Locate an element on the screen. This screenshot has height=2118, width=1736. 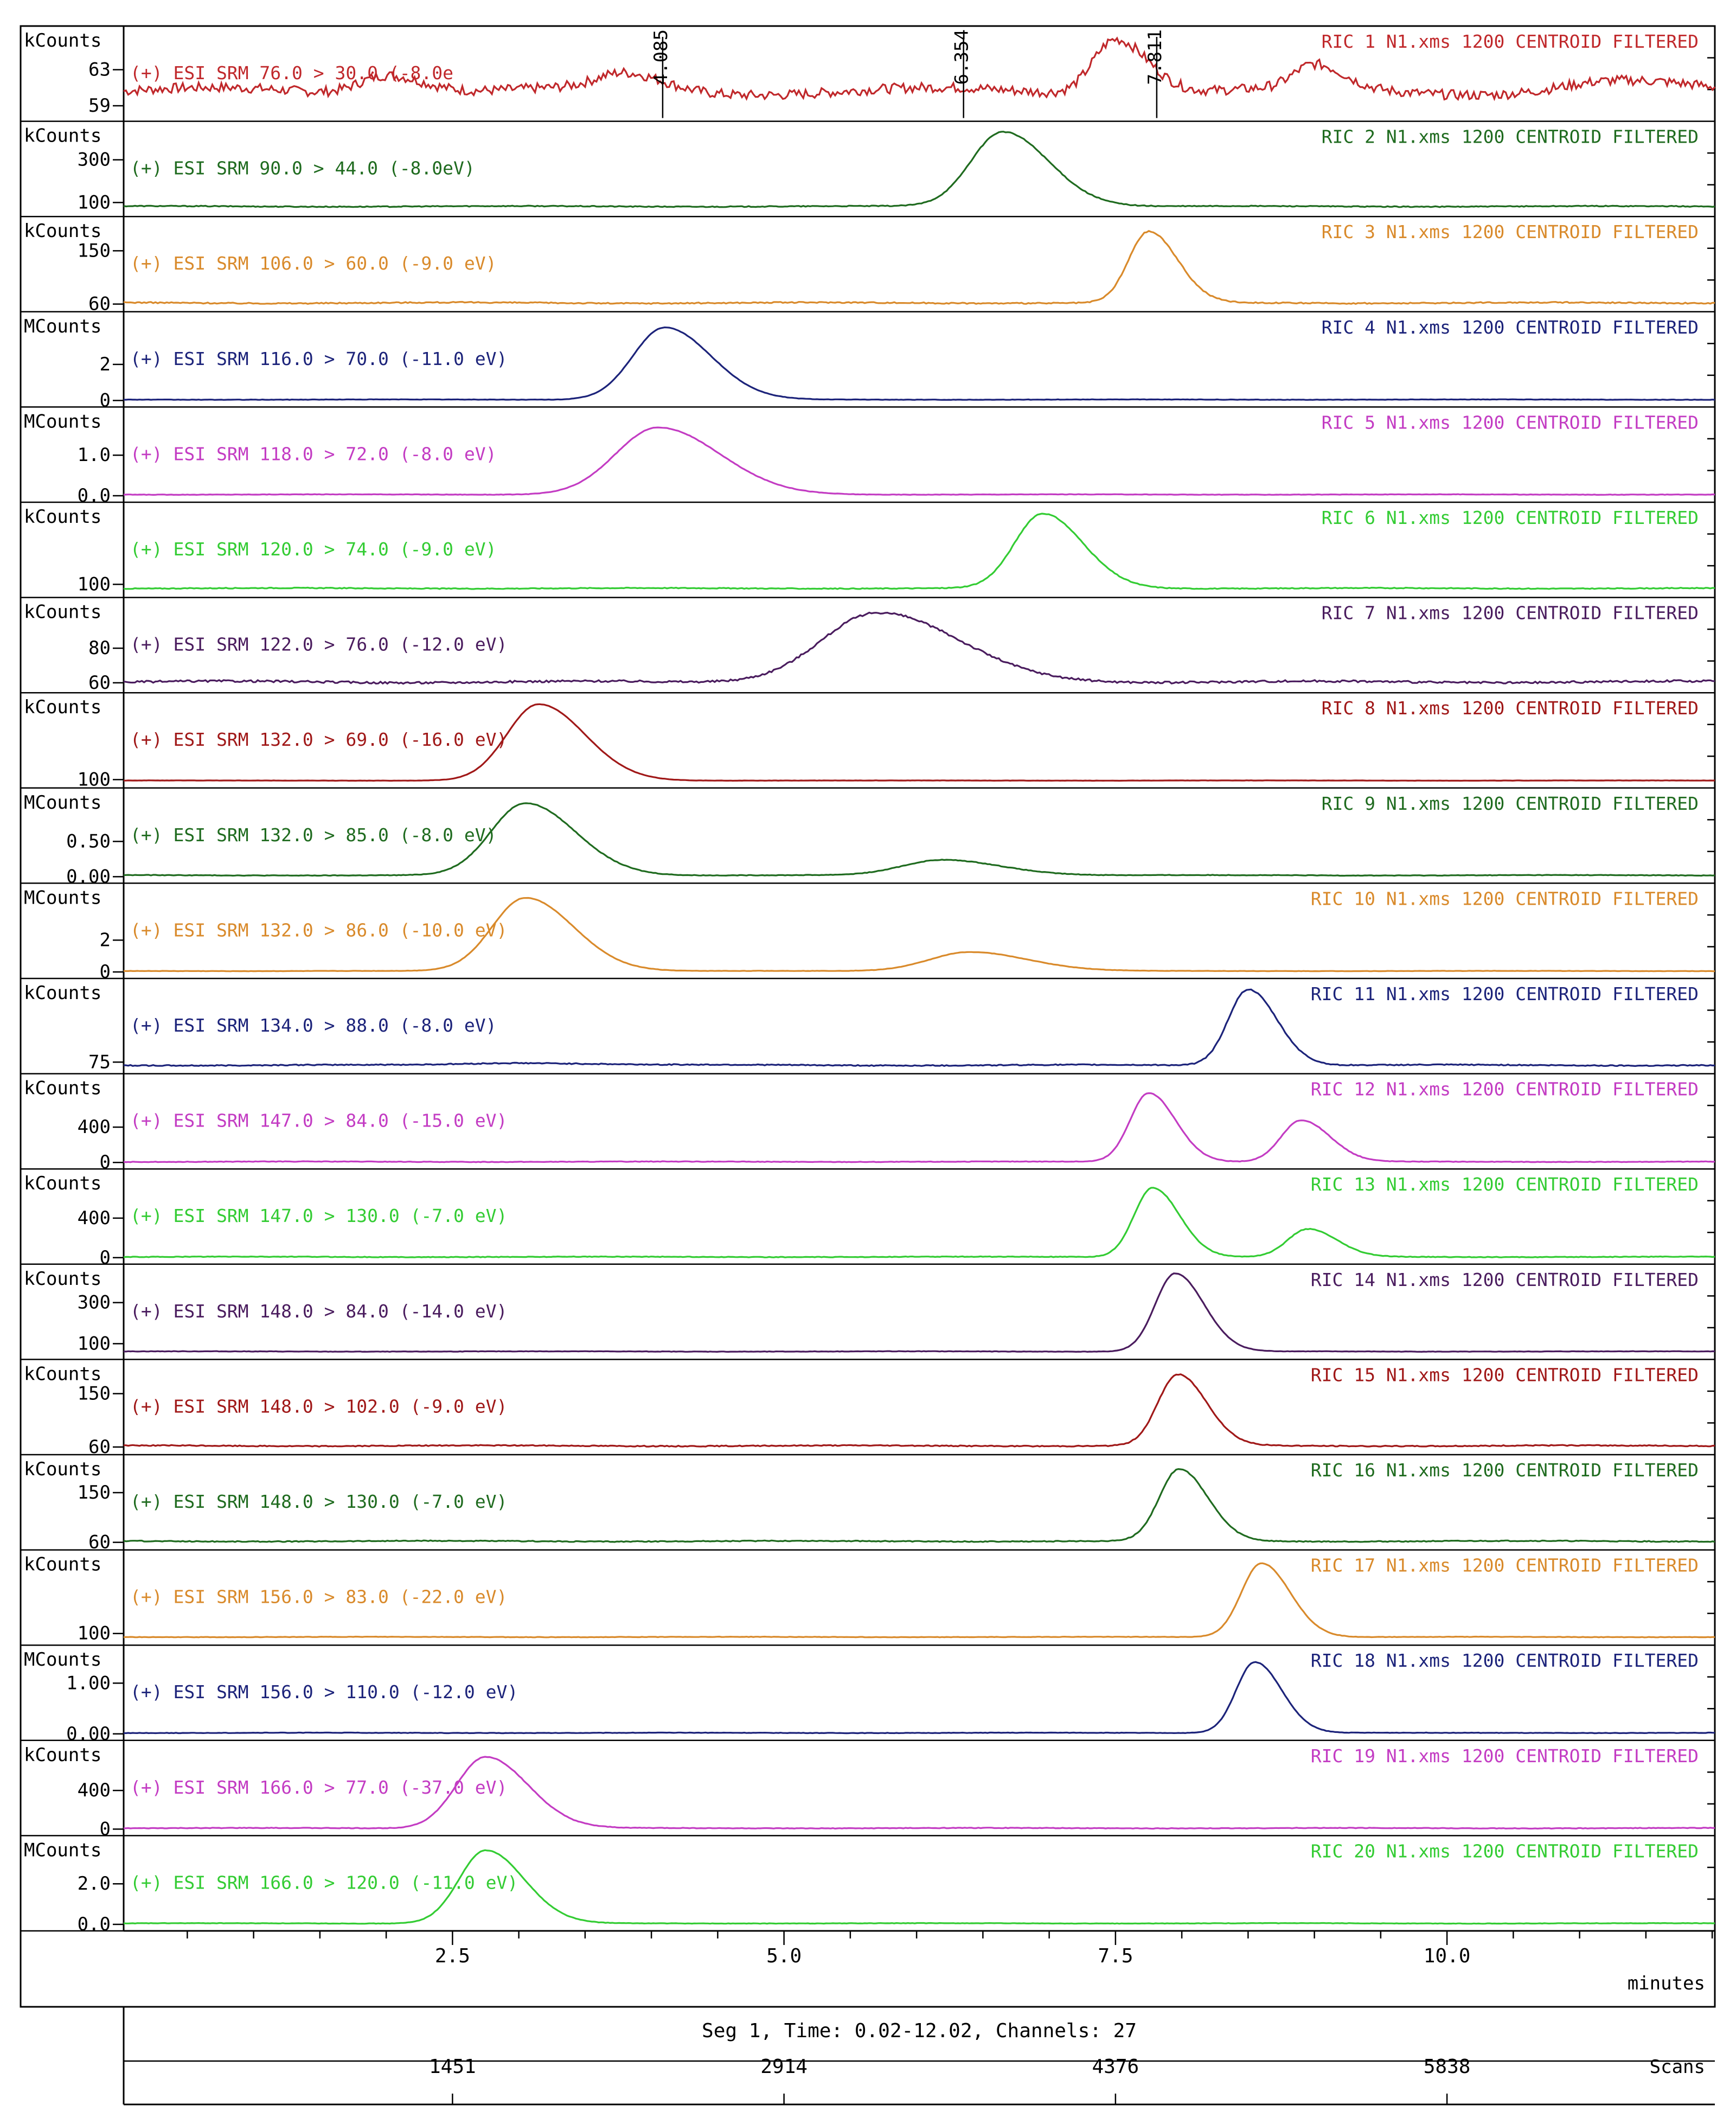
channel-label: (+) ESI SRM 156.0 > 110.0 (-12.0 eV) is located at coordinates (324, 1692).